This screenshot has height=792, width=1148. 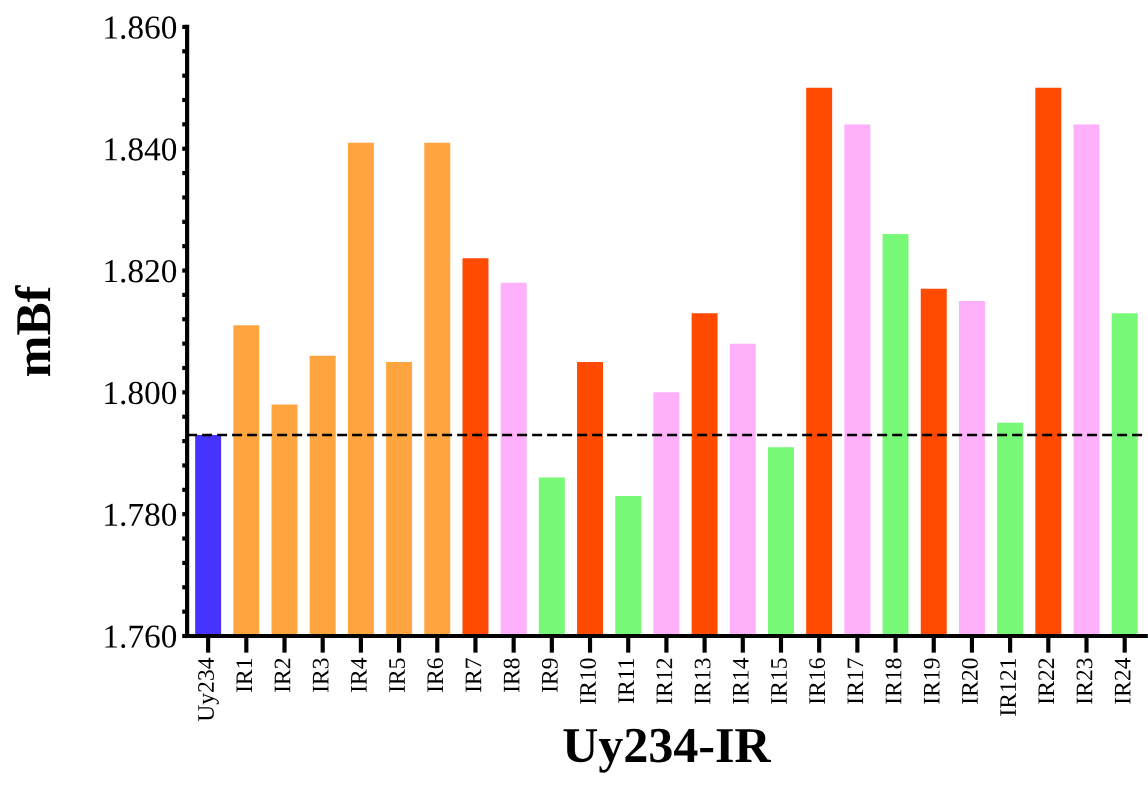 What do you see at coordinates (244, 675) in the screenshot?
I see `x-tick-label: IR1` at bounding box center [244, 675].